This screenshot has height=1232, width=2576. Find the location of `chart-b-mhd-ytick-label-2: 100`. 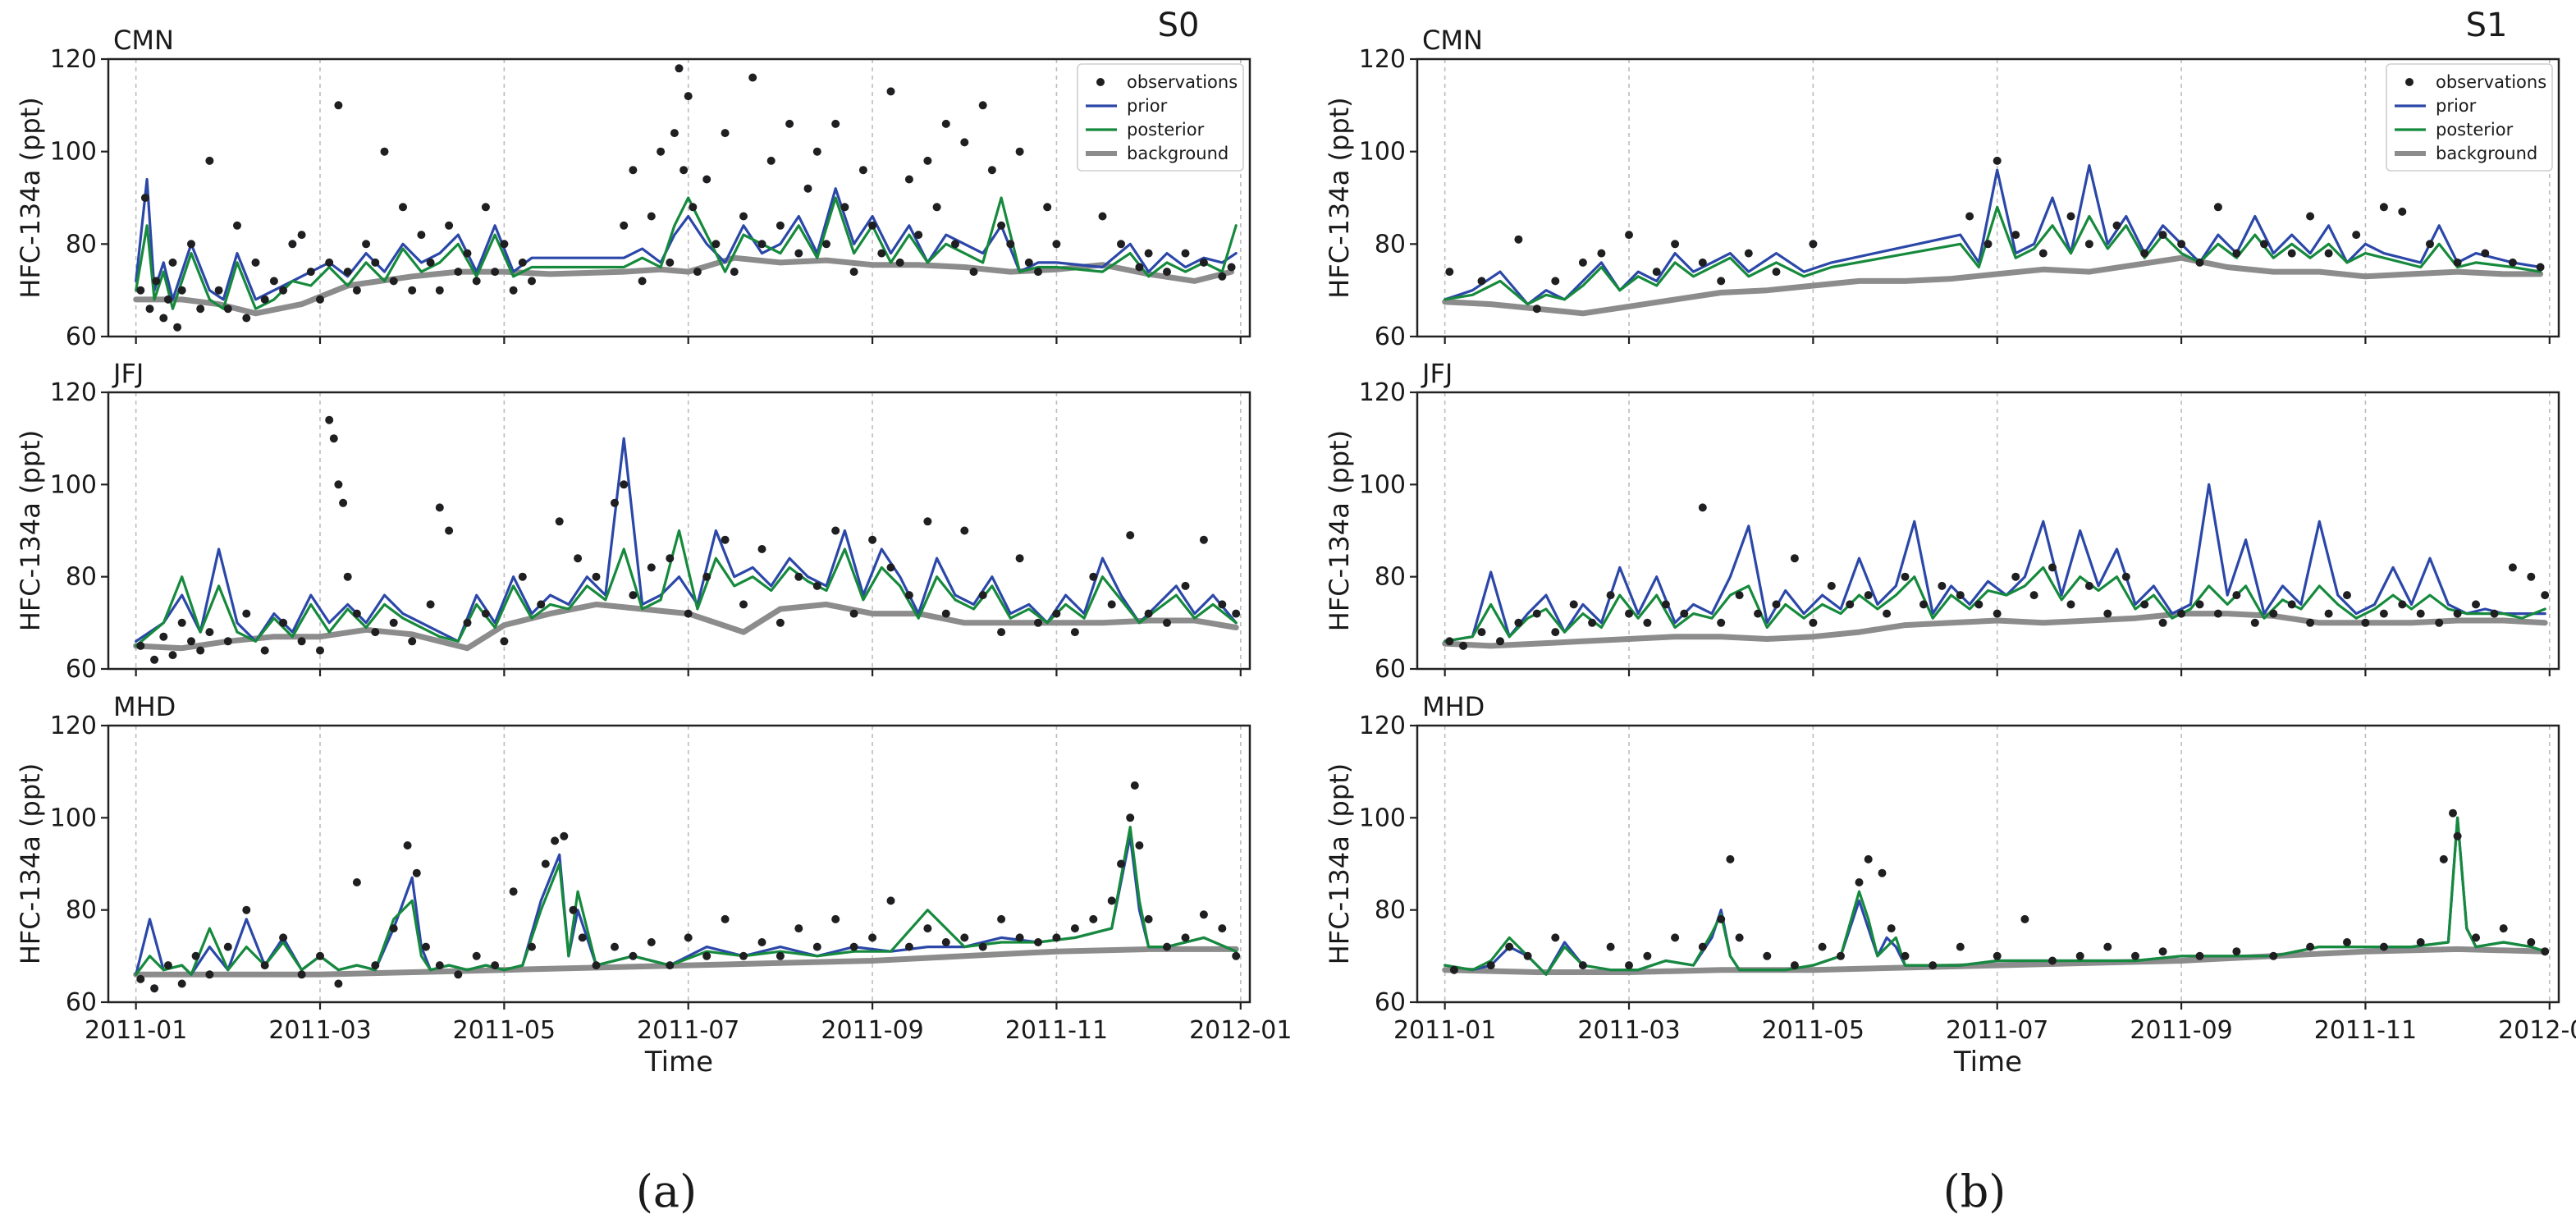

chart-b-mhd-ytick-label-2: 100 is located at coordinates (1382, 818).